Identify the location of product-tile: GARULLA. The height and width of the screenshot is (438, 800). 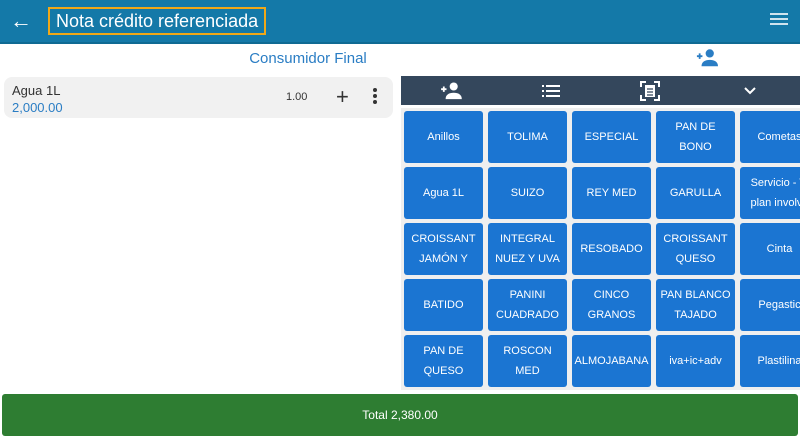
(695, 193).